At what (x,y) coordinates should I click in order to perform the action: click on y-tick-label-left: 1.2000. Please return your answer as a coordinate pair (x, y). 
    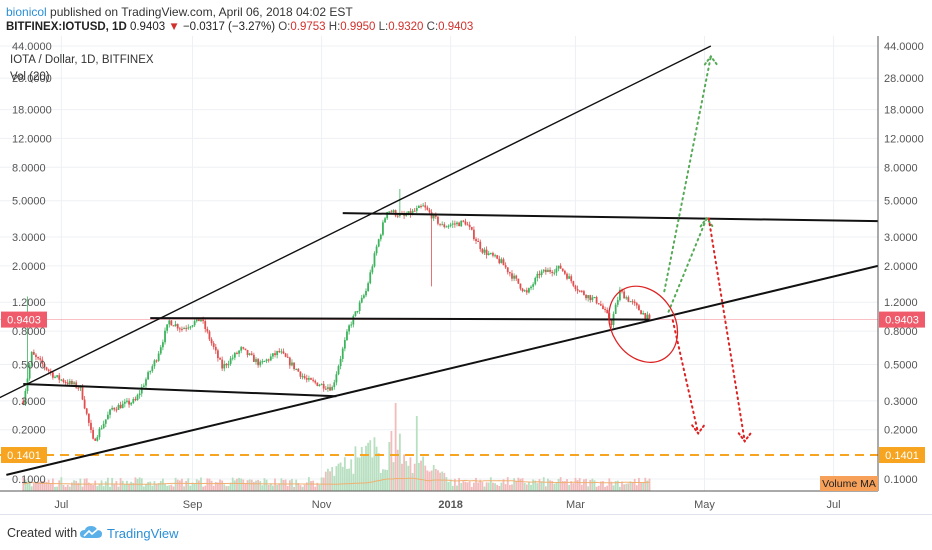
    Looking at the image, I should click on (29, 303).